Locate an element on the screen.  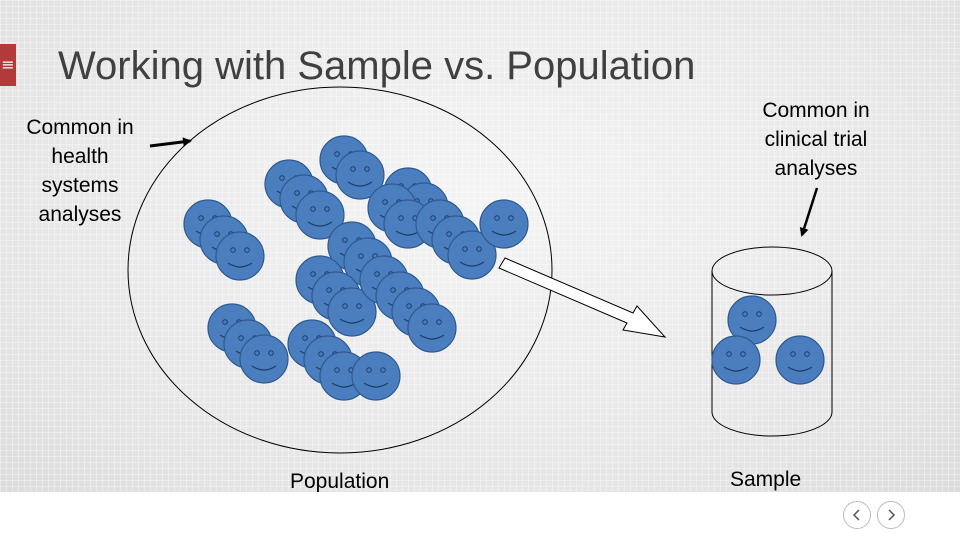
sample-cylinder is located at coordinates (772, 341).